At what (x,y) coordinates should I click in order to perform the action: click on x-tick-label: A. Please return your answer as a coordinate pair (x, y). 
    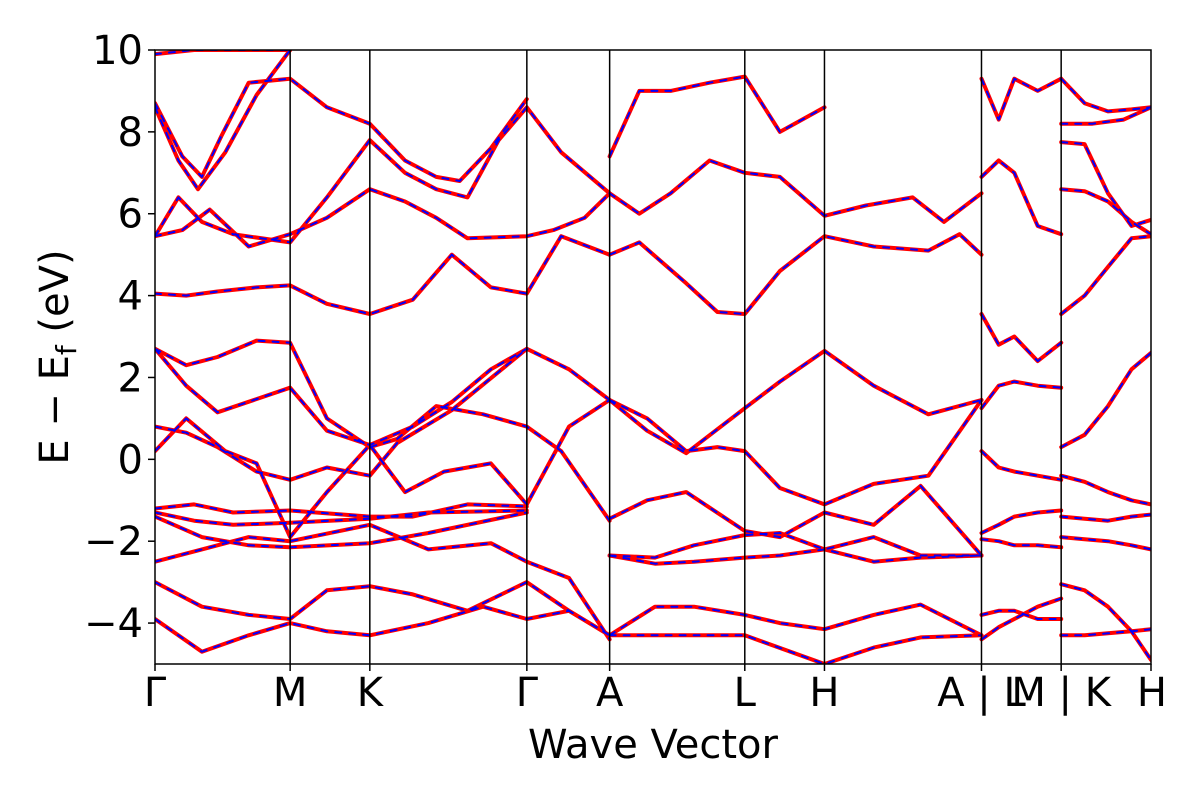
    Looking at the image, I should click on (610, 693).